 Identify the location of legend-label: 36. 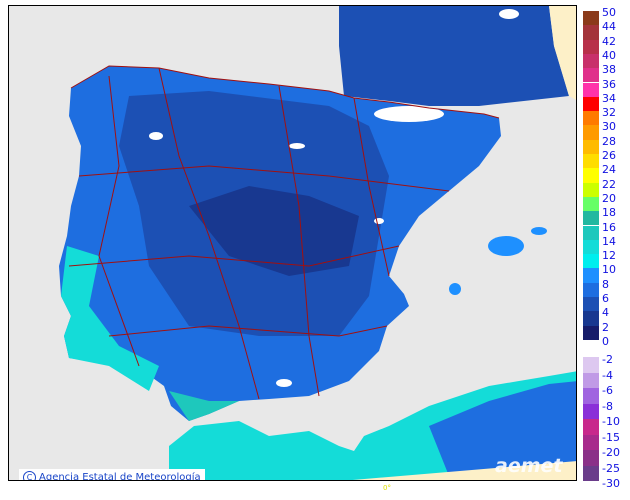
(609, 84).